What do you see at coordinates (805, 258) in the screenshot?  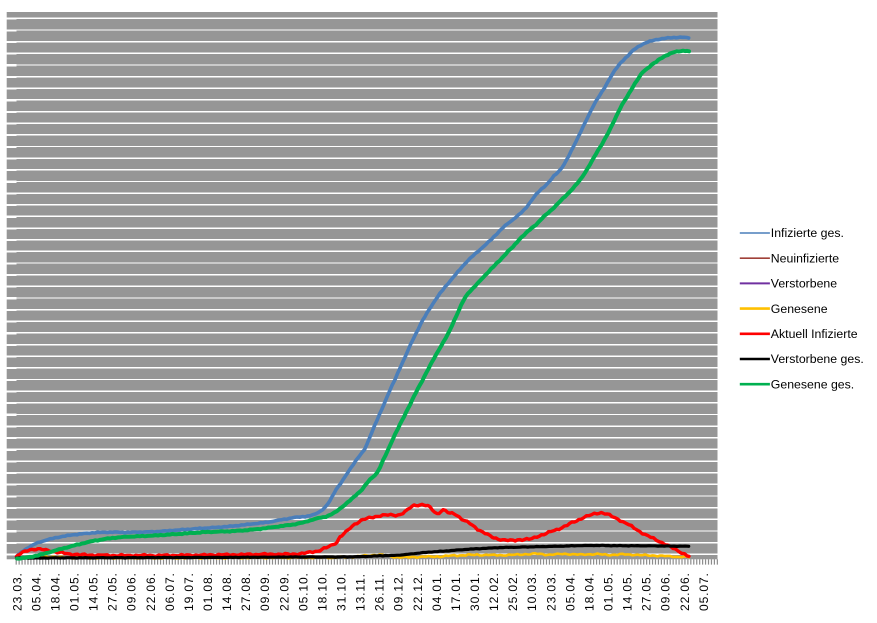 I see `svg-text: Neuinfizierte` at bounding box center [805, 258].